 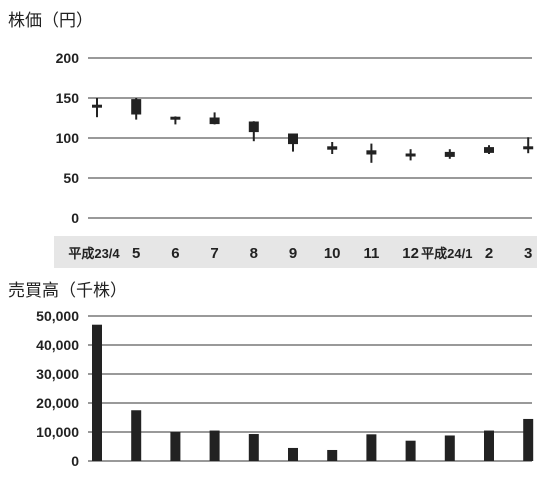 I want to click on x-category-label: 9, so click(x=293, y=253).